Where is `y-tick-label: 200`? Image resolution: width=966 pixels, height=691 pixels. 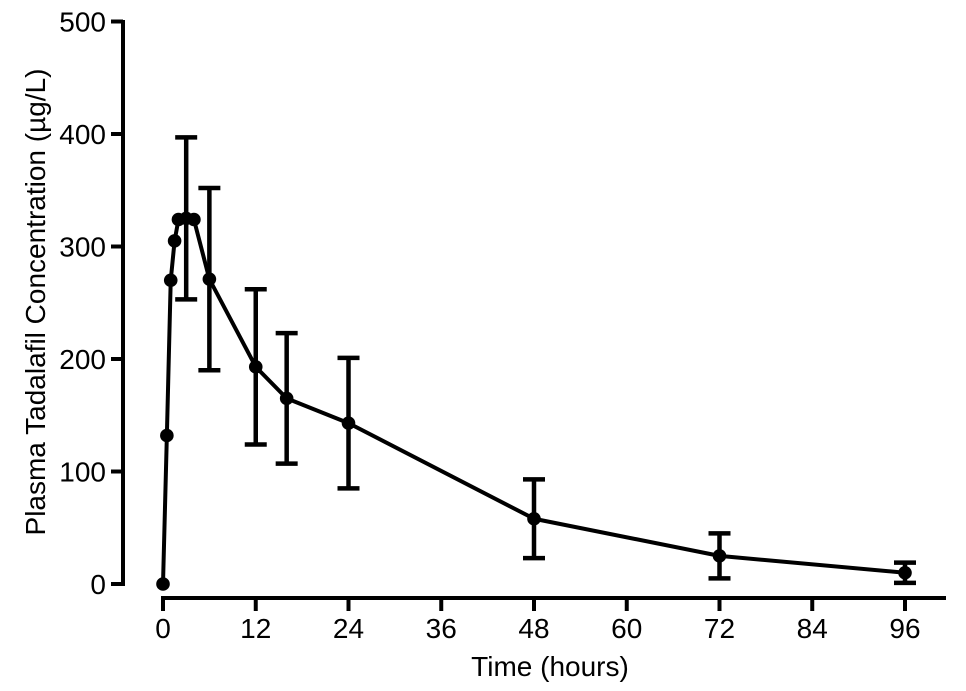 y-tick-label: 200 is located at coordinates (82, 359).